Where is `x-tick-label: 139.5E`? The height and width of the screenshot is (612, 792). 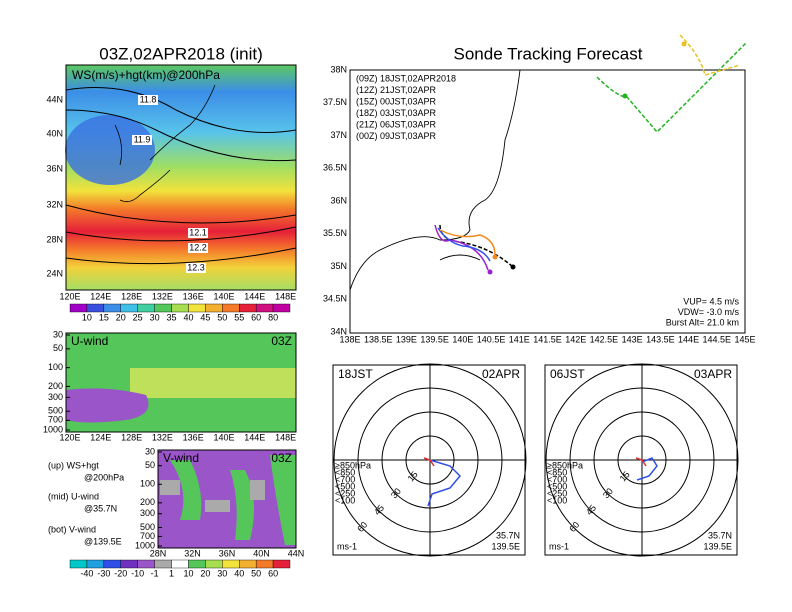 x-tick-label: 139.5E is located at coordinates (434, 339).